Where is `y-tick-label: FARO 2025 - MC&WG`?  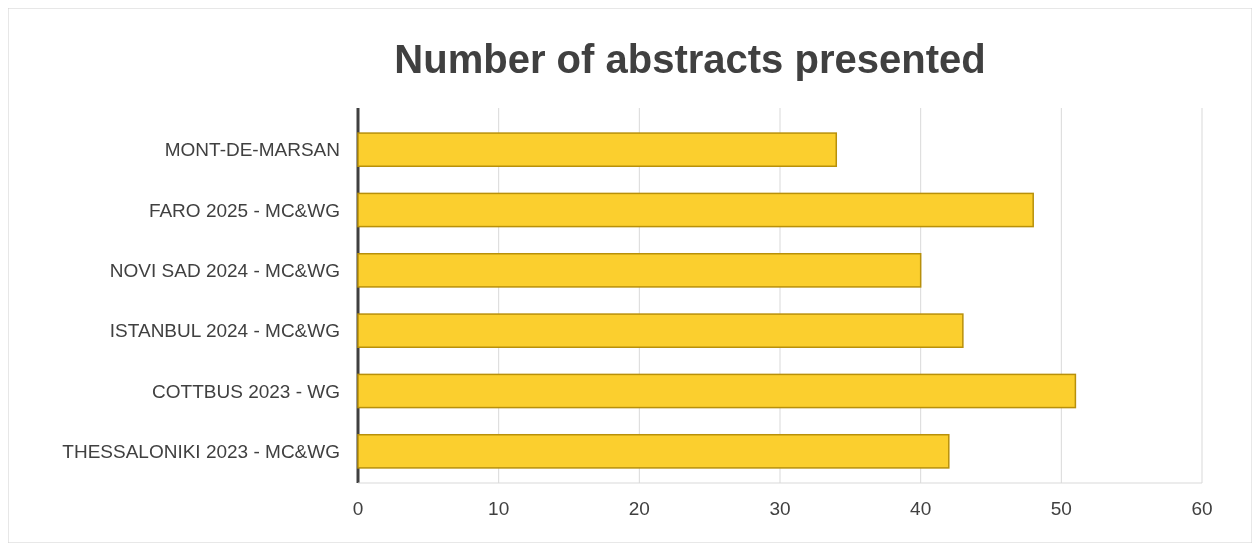 y-tick-label: FARO 2025 - MC&WG is located at coordinates (244, 210).